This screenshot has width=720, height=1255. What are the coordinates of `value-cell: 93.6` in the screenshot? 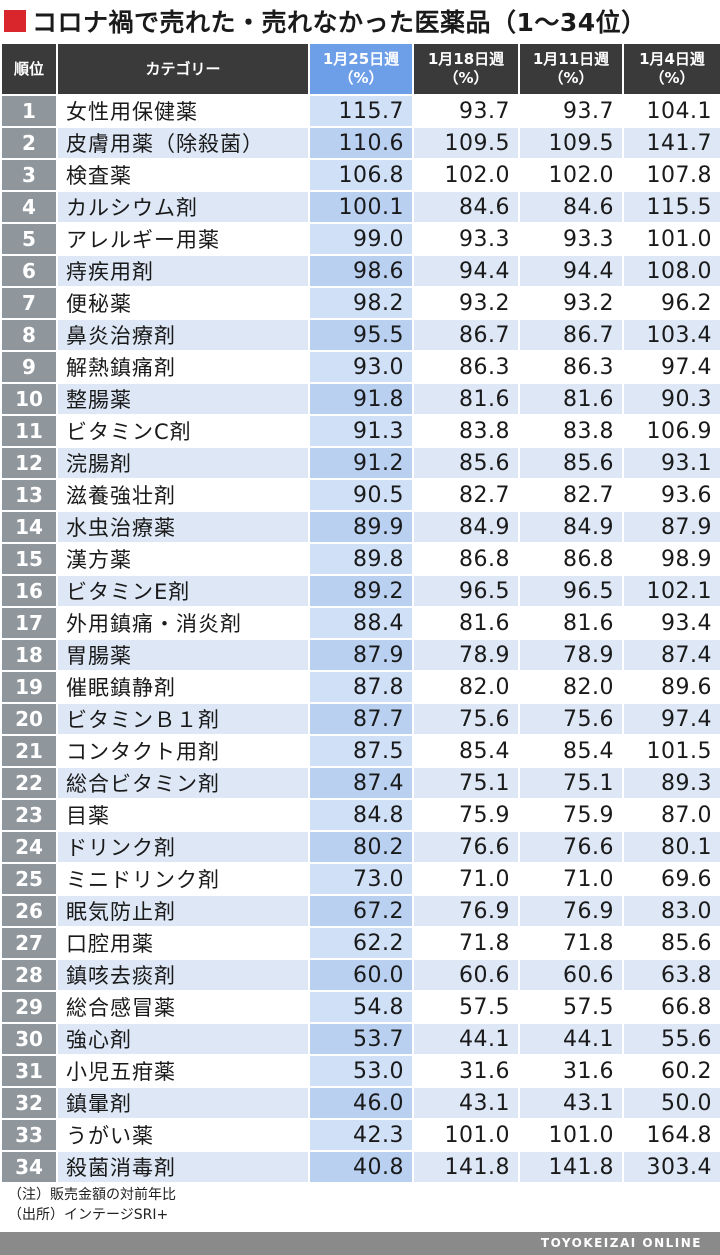 It's located at (672, 496).